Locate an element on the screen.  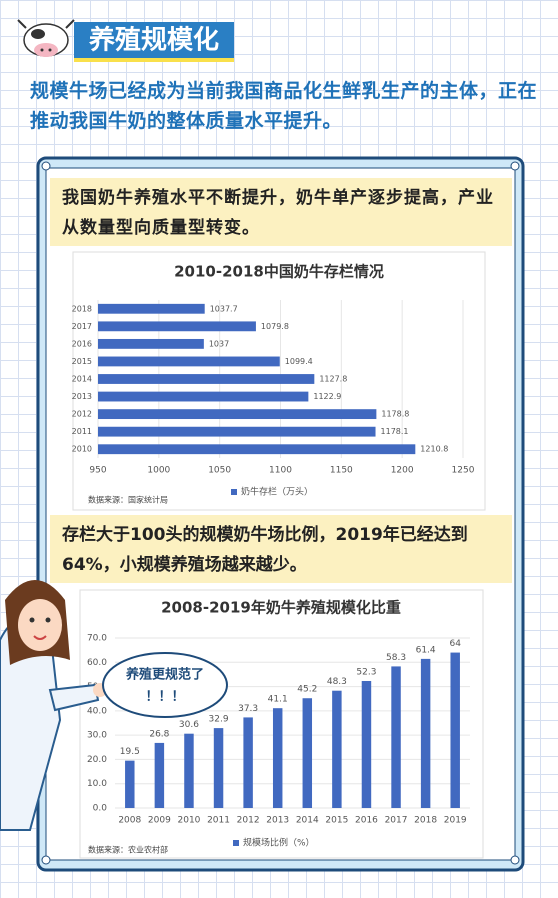
value-label: 61.4 is located at coordinates (426, 650).